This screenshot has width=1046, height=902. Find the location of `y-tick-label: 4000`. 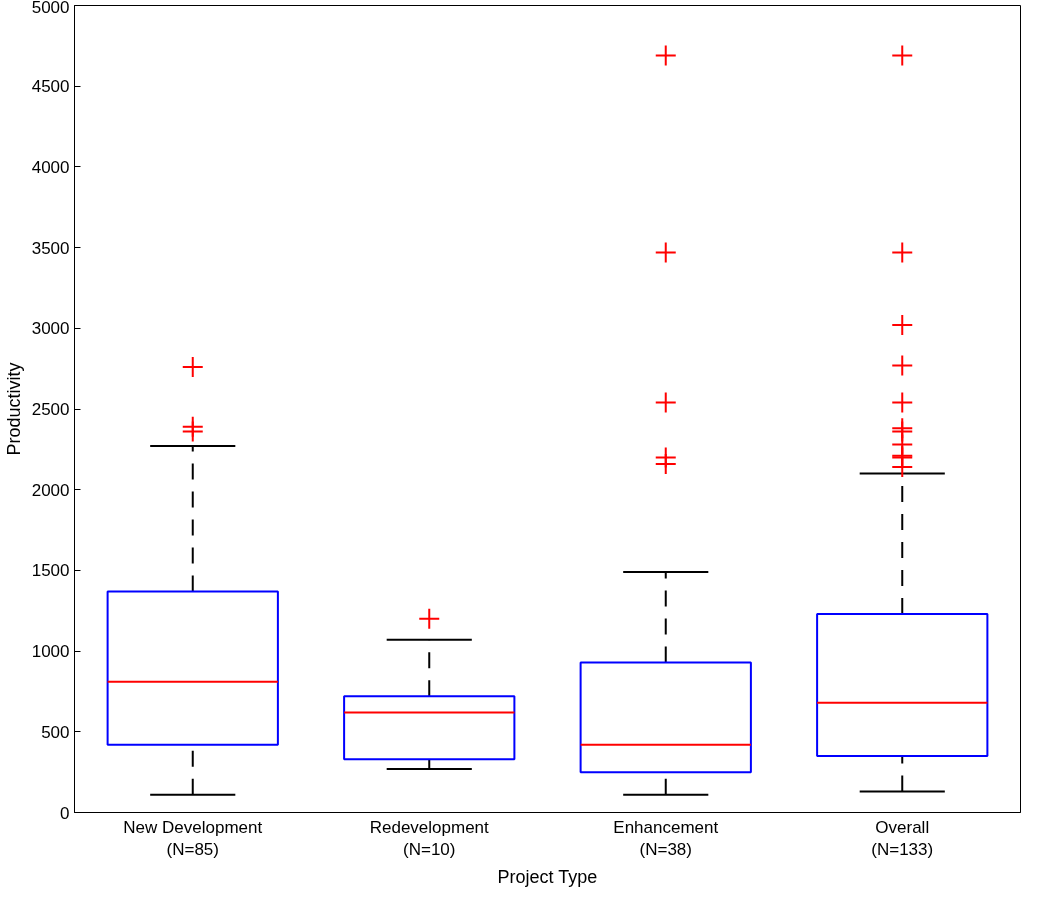

y-tick-label: 4000 is located at coordinates (50, 167).